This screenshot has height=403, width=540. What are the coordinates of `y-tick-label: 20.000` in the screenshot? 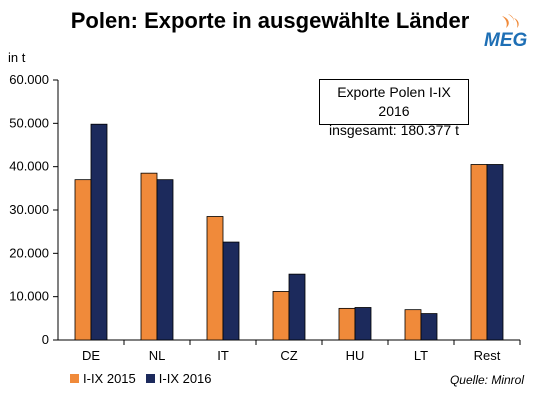 It's located at (29, 252).